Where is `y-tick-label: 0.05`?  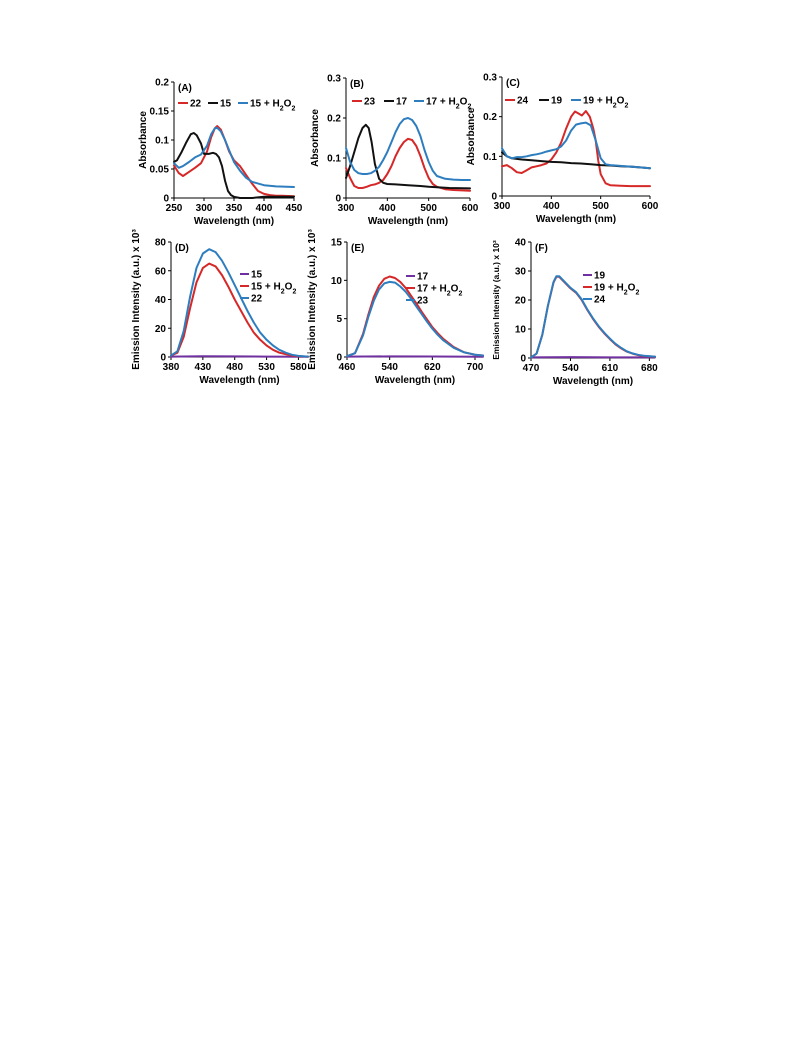
y-tick-label: 0.05 is located at coordinates (160, 170).